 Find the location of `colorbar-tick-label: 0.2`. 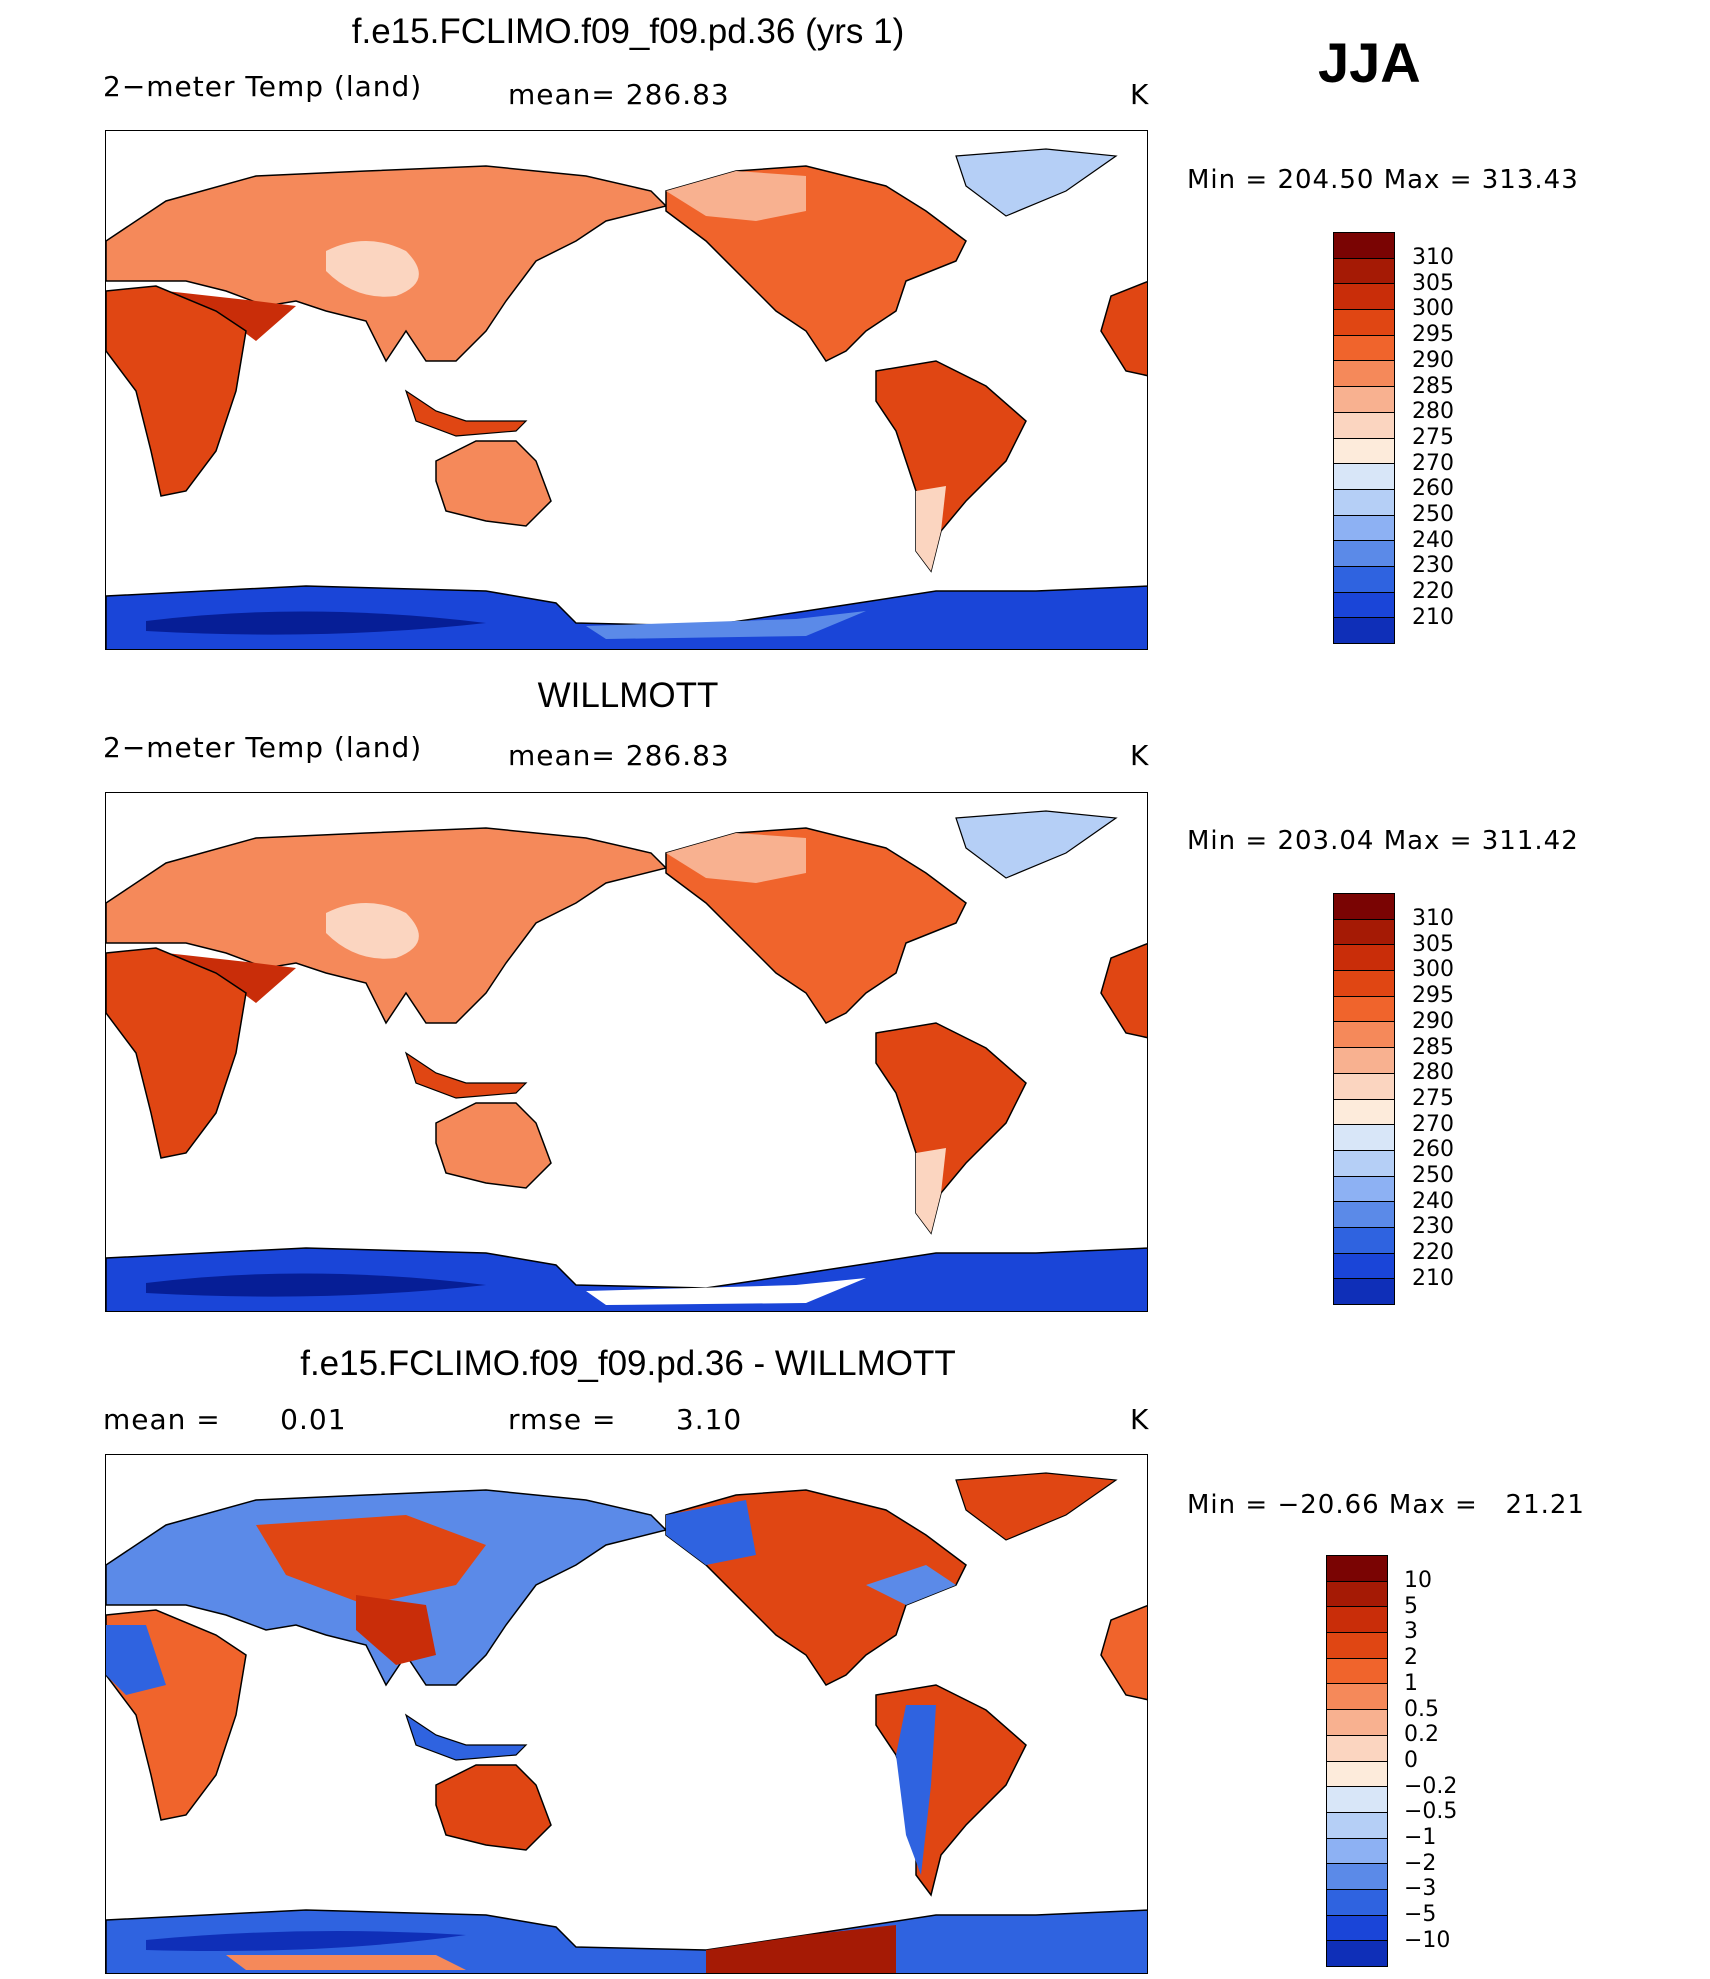

colorbar-tick-label: 0.2 is located at coordinates (1421, 1735).